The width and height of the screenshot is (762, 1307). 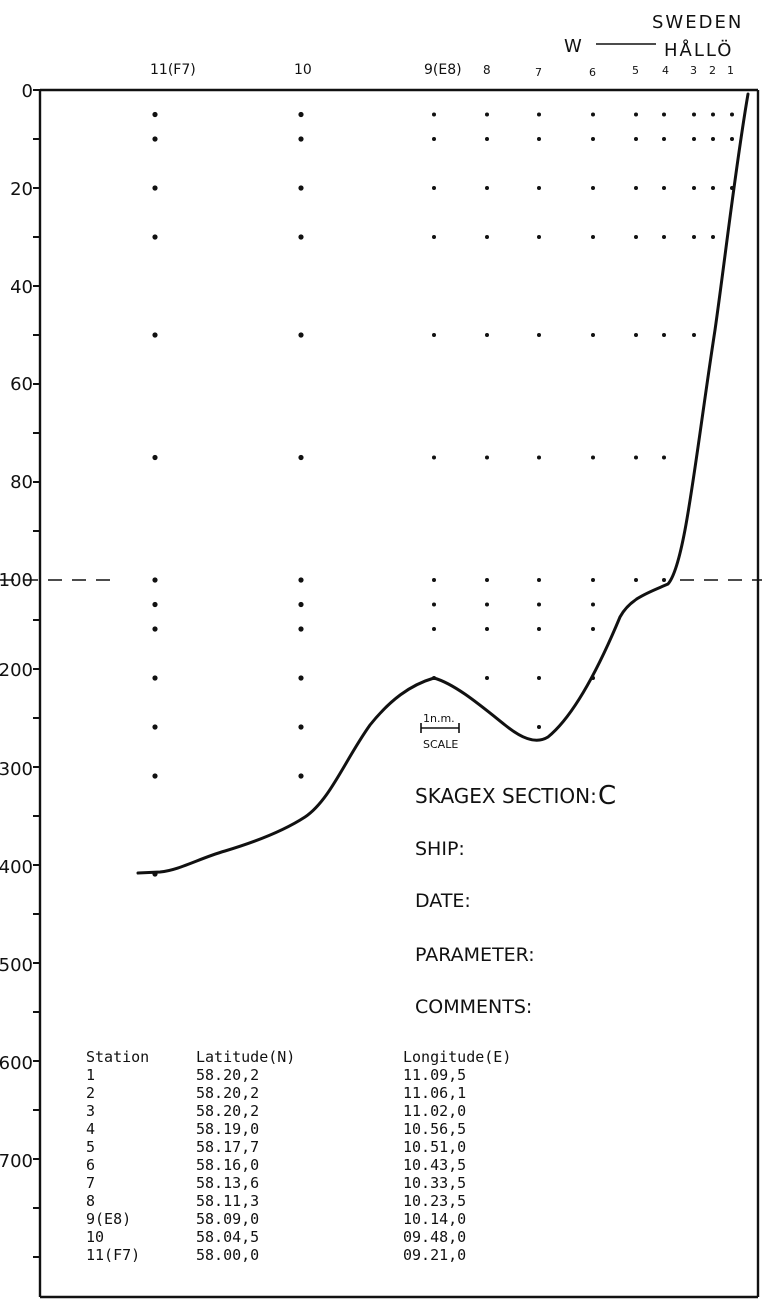 I want to click on header-direction: W, so click(x=573, y=46).